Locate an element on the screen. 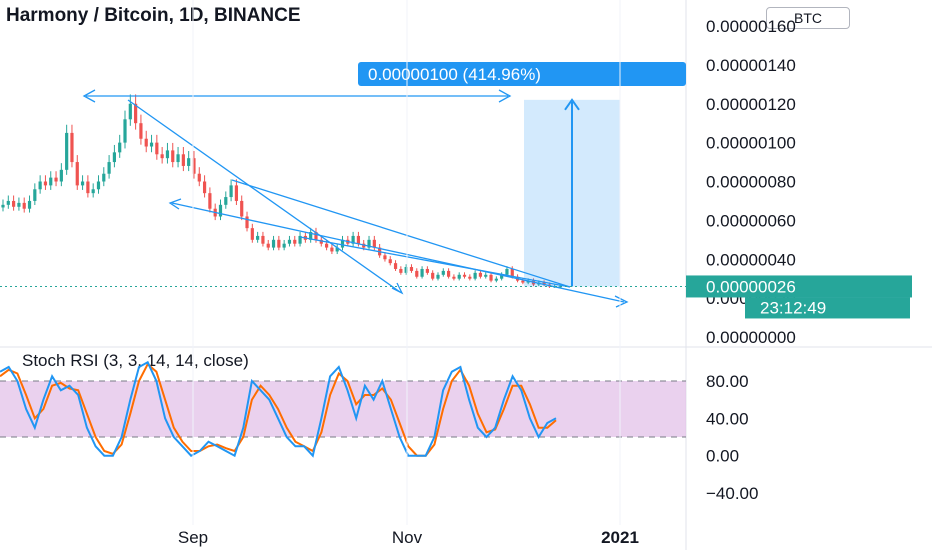  time-tick-label: 2021 is located at coordinates (620, 537).